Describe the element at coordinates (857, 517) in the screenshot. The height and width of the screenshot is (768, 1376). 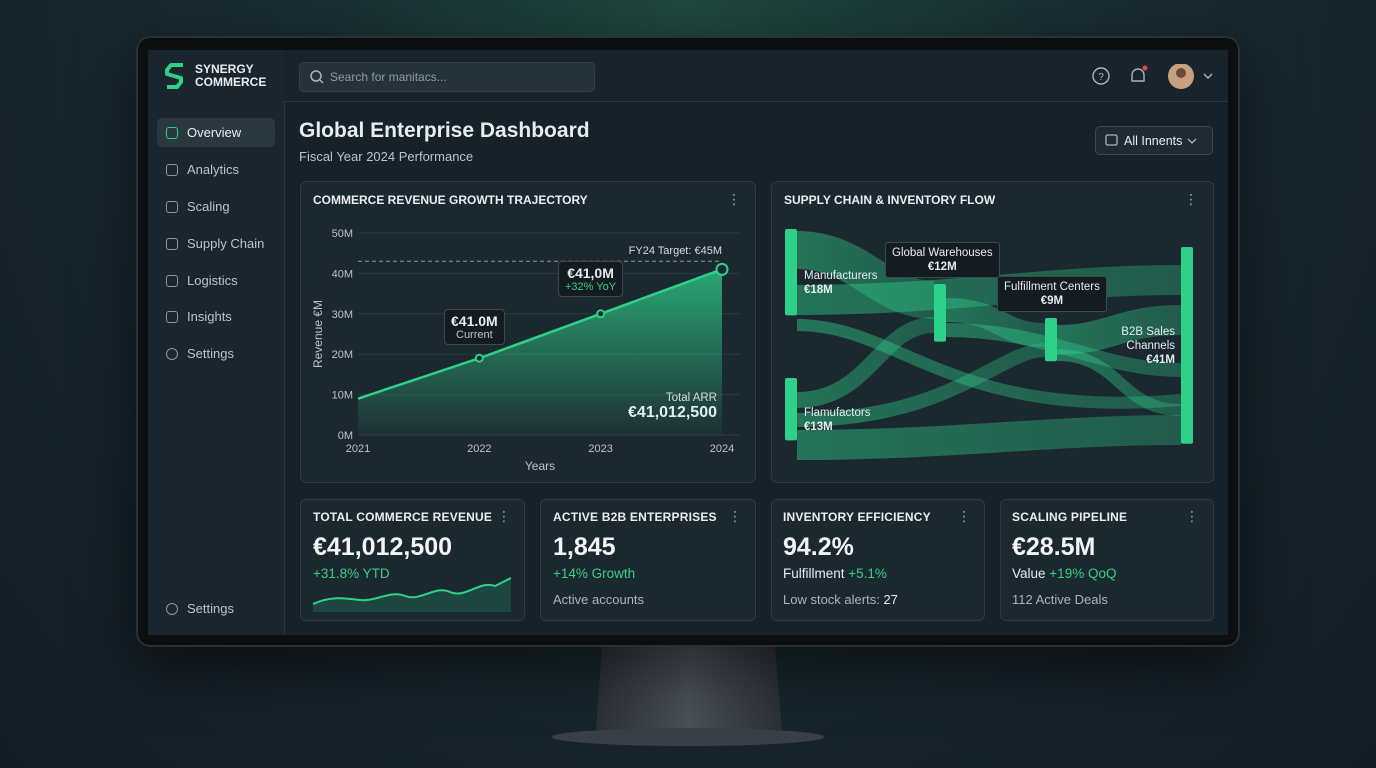
I see `kpi-title: INVENTORY EFFICIENCY` at that location.